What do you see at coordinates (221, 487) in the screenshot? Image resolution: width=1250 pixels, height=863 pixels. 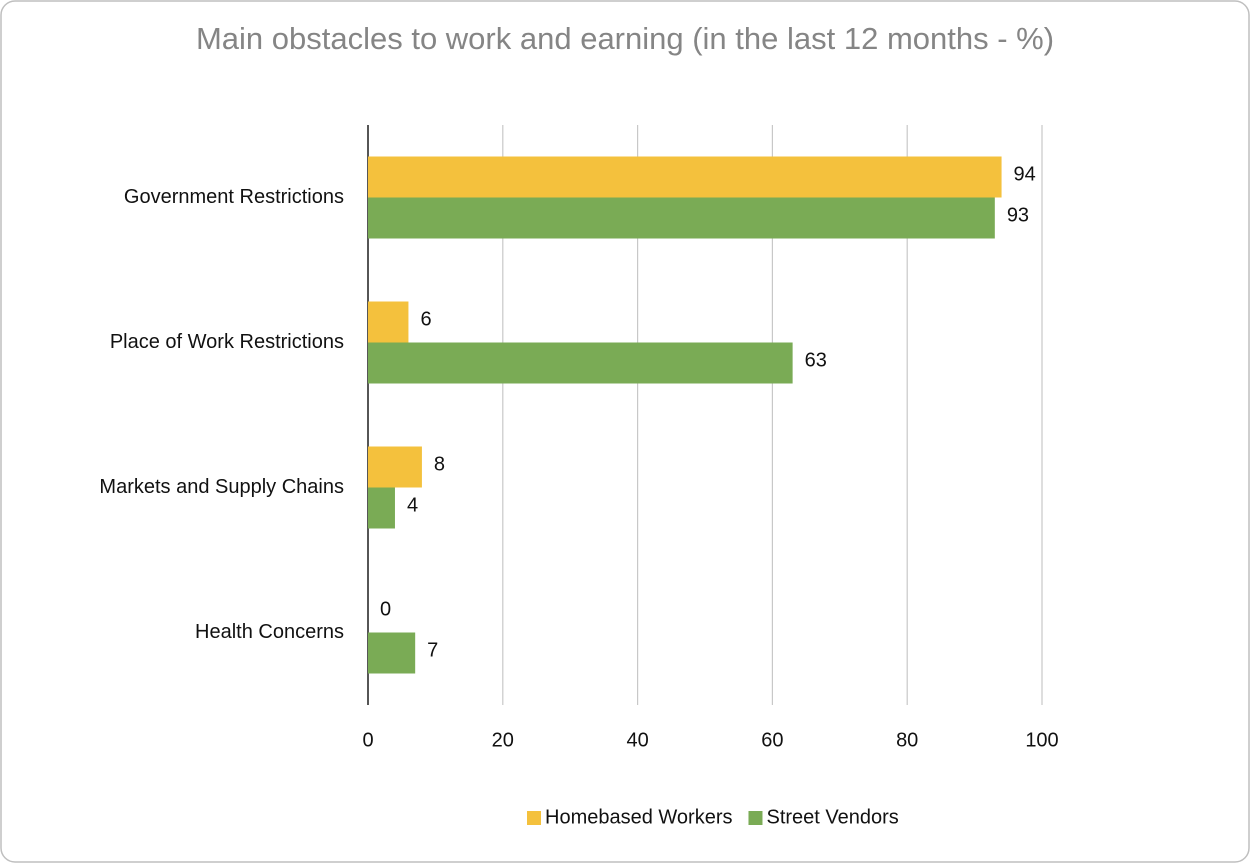 I see `y-tick-label: Markets and Supply Chains` at bounding box center [221, 487].